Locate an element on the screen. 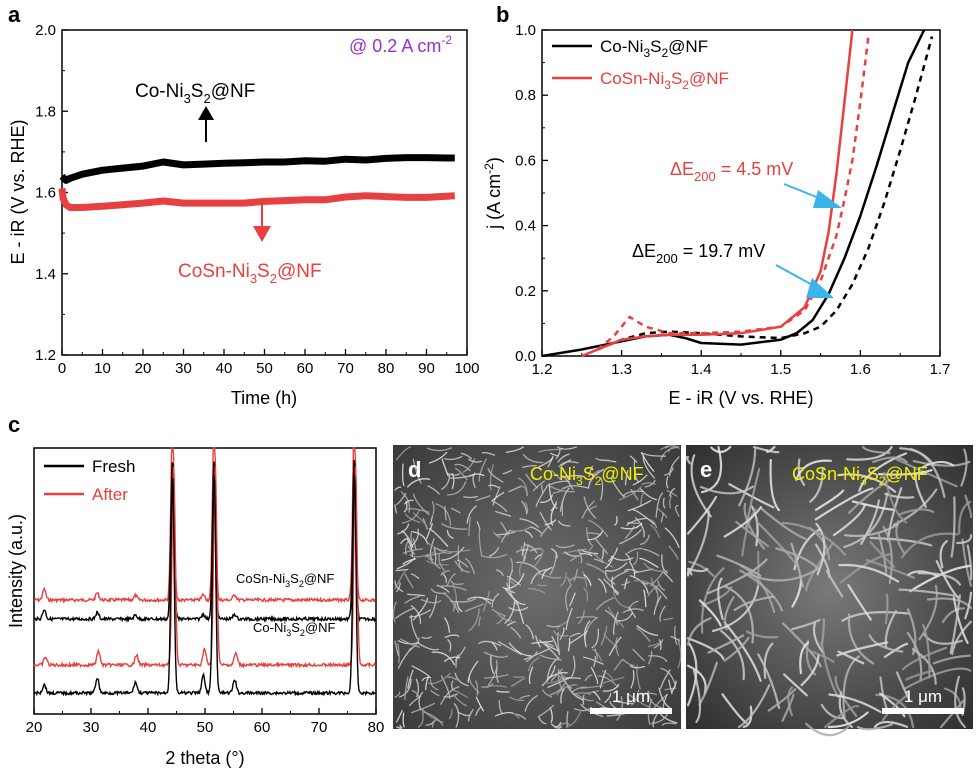  panel-d-scale-label: 1 μm is located at coordinates (631, 696).